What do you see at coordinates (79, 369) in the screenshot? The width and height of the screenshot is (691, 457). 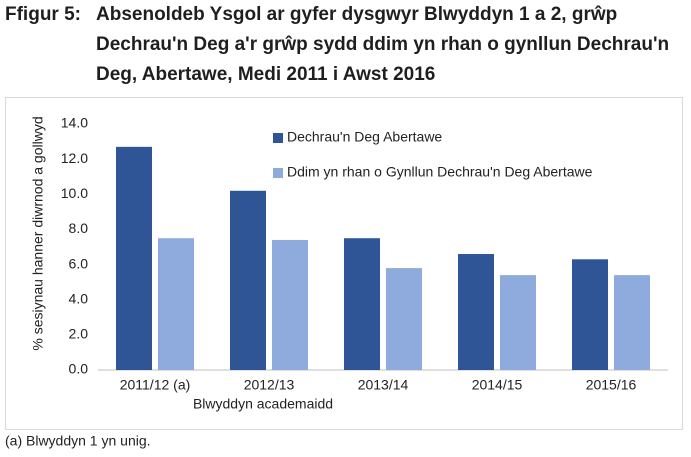 I see `y-tick-label: 0.0` at bounding box center [79, 369].